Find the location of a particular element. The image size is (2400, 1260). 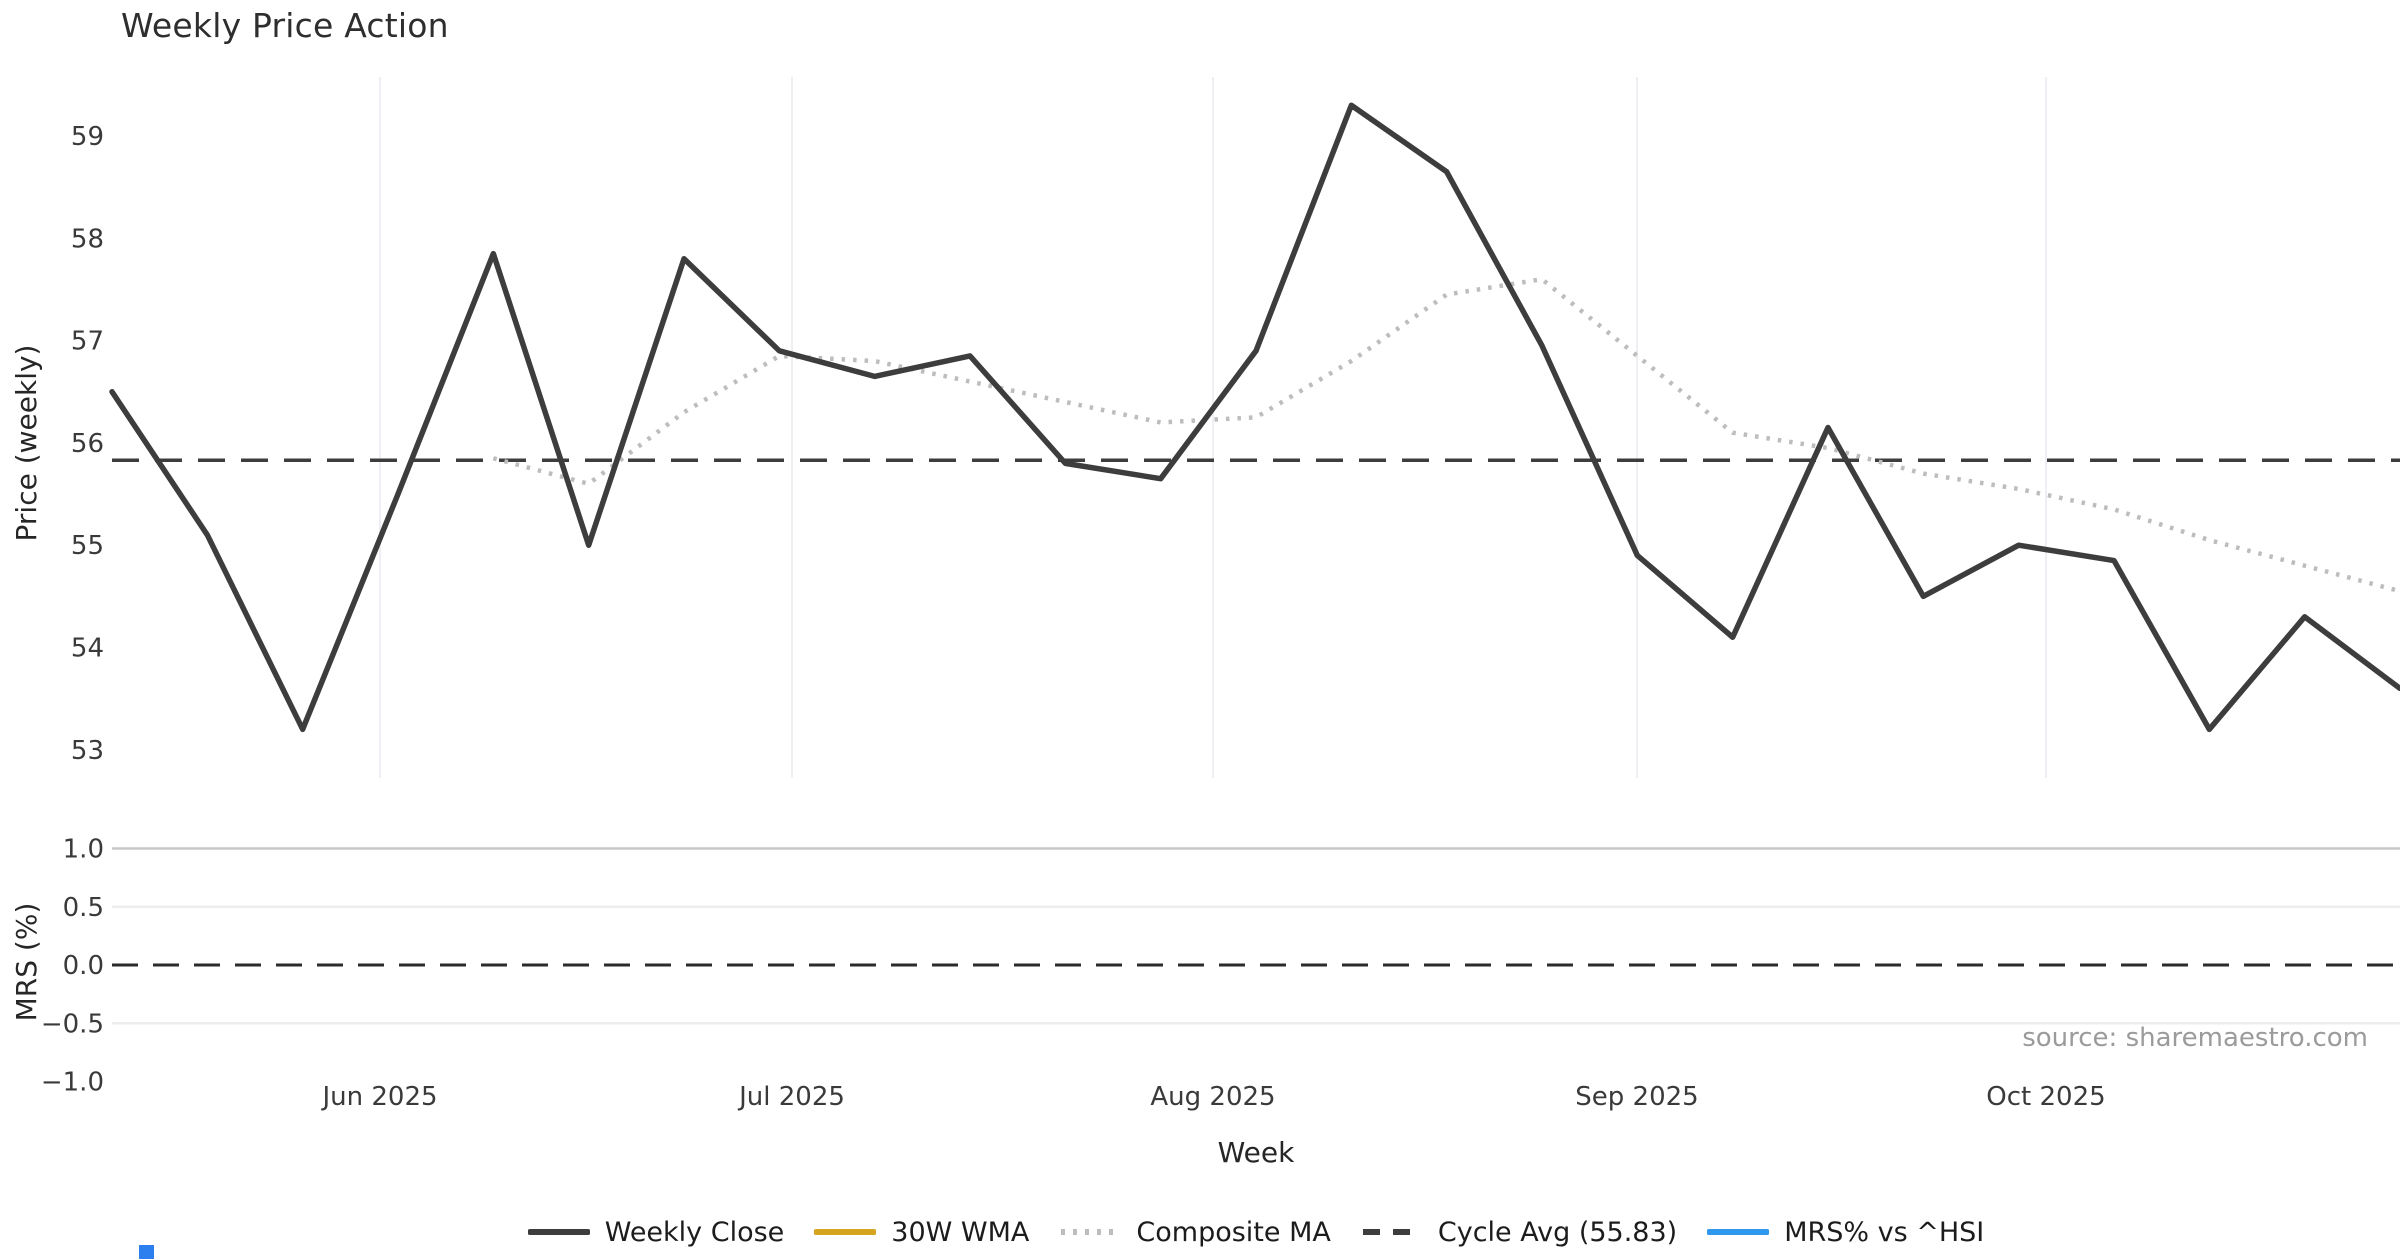

x-tick-label: Sep 2025 is located at coordinates (1636, 1097).